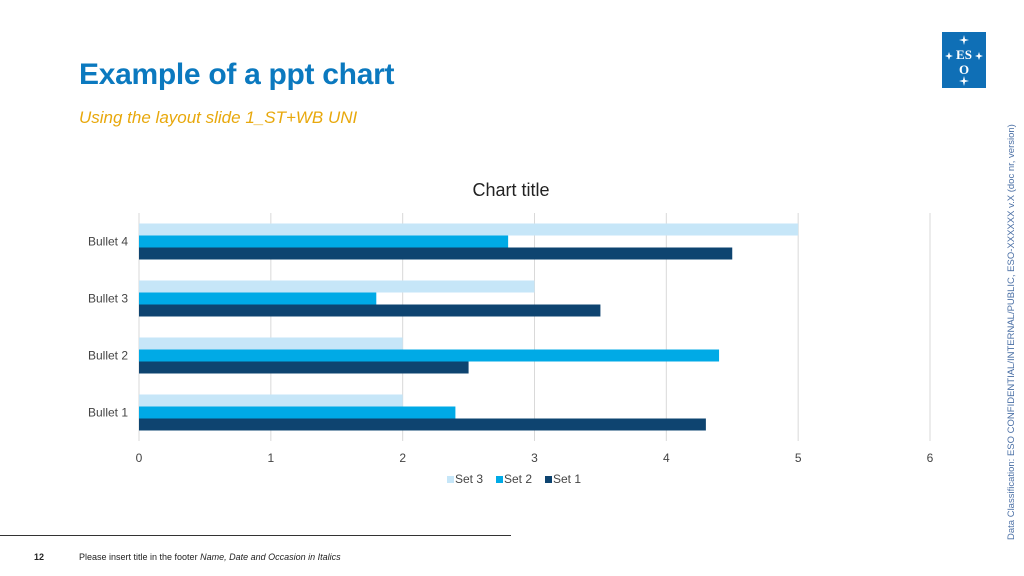  I want to click on slide-title: Example of a ppt chart, so click(237, 74).